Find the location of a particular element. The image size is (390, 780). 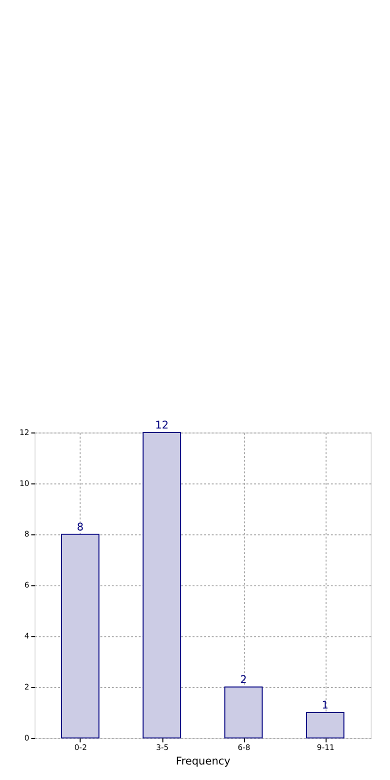

data-label: 1 is located at coordinates (325, 706).